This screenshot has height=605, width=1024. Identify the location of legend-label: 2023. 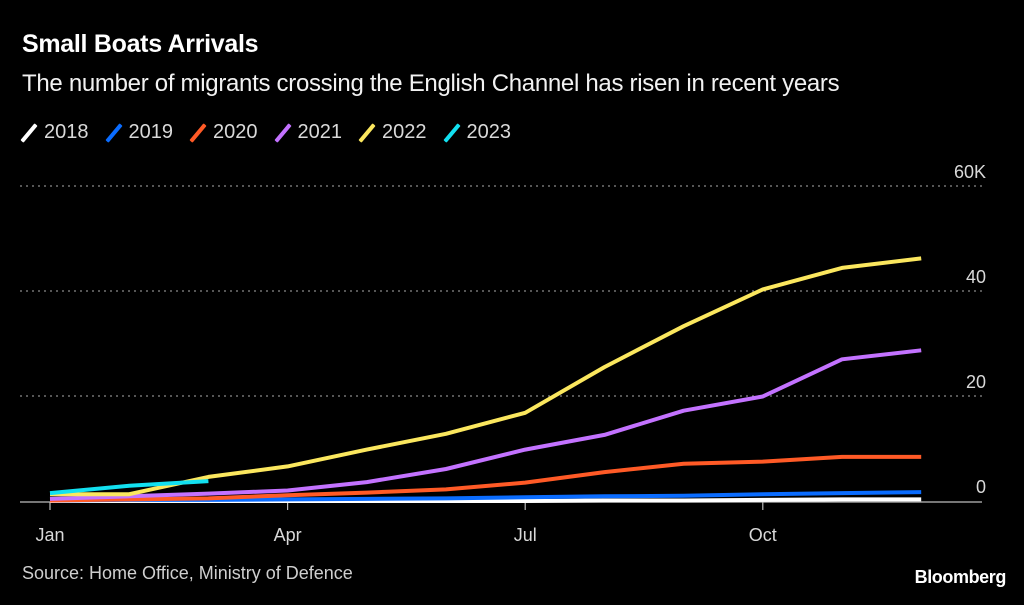
(489, 132).